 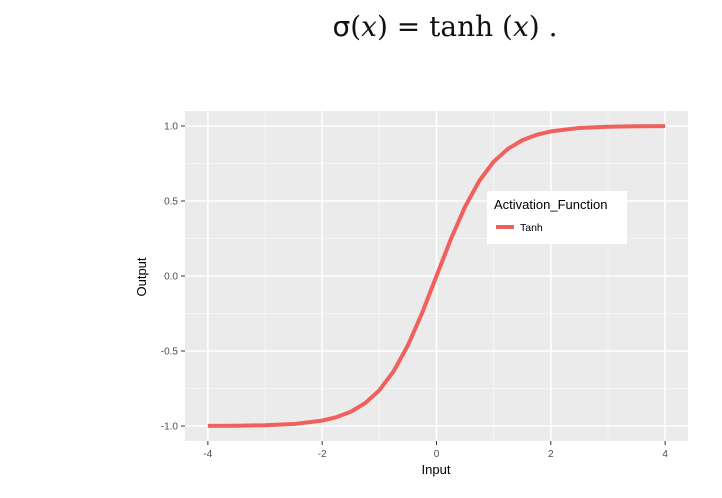 I want to click on formula-mid: ) = tanh (, so click(x=444, y=26).